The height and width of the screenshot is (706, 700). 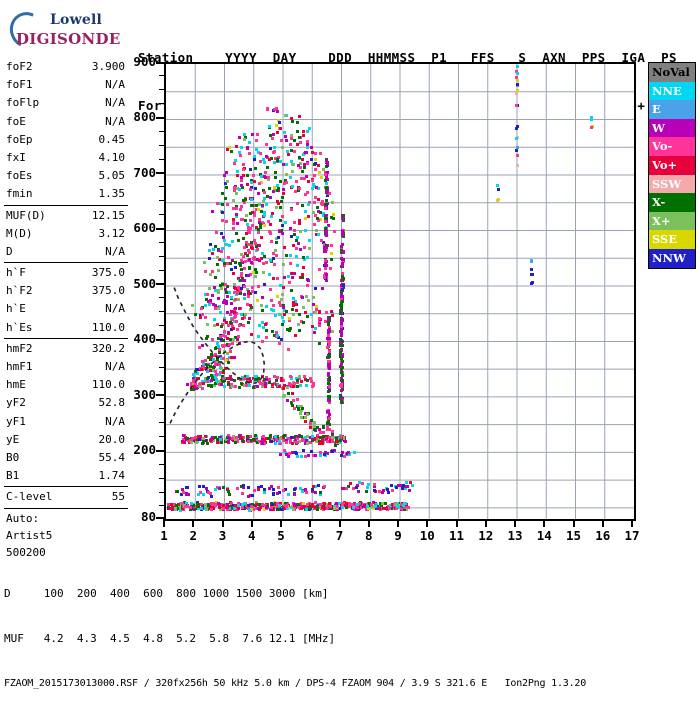 What do you see at coordinates (310, 413) in the screenshot?
I see `trace-green-descending-tail` at bounding box center [310, 413].